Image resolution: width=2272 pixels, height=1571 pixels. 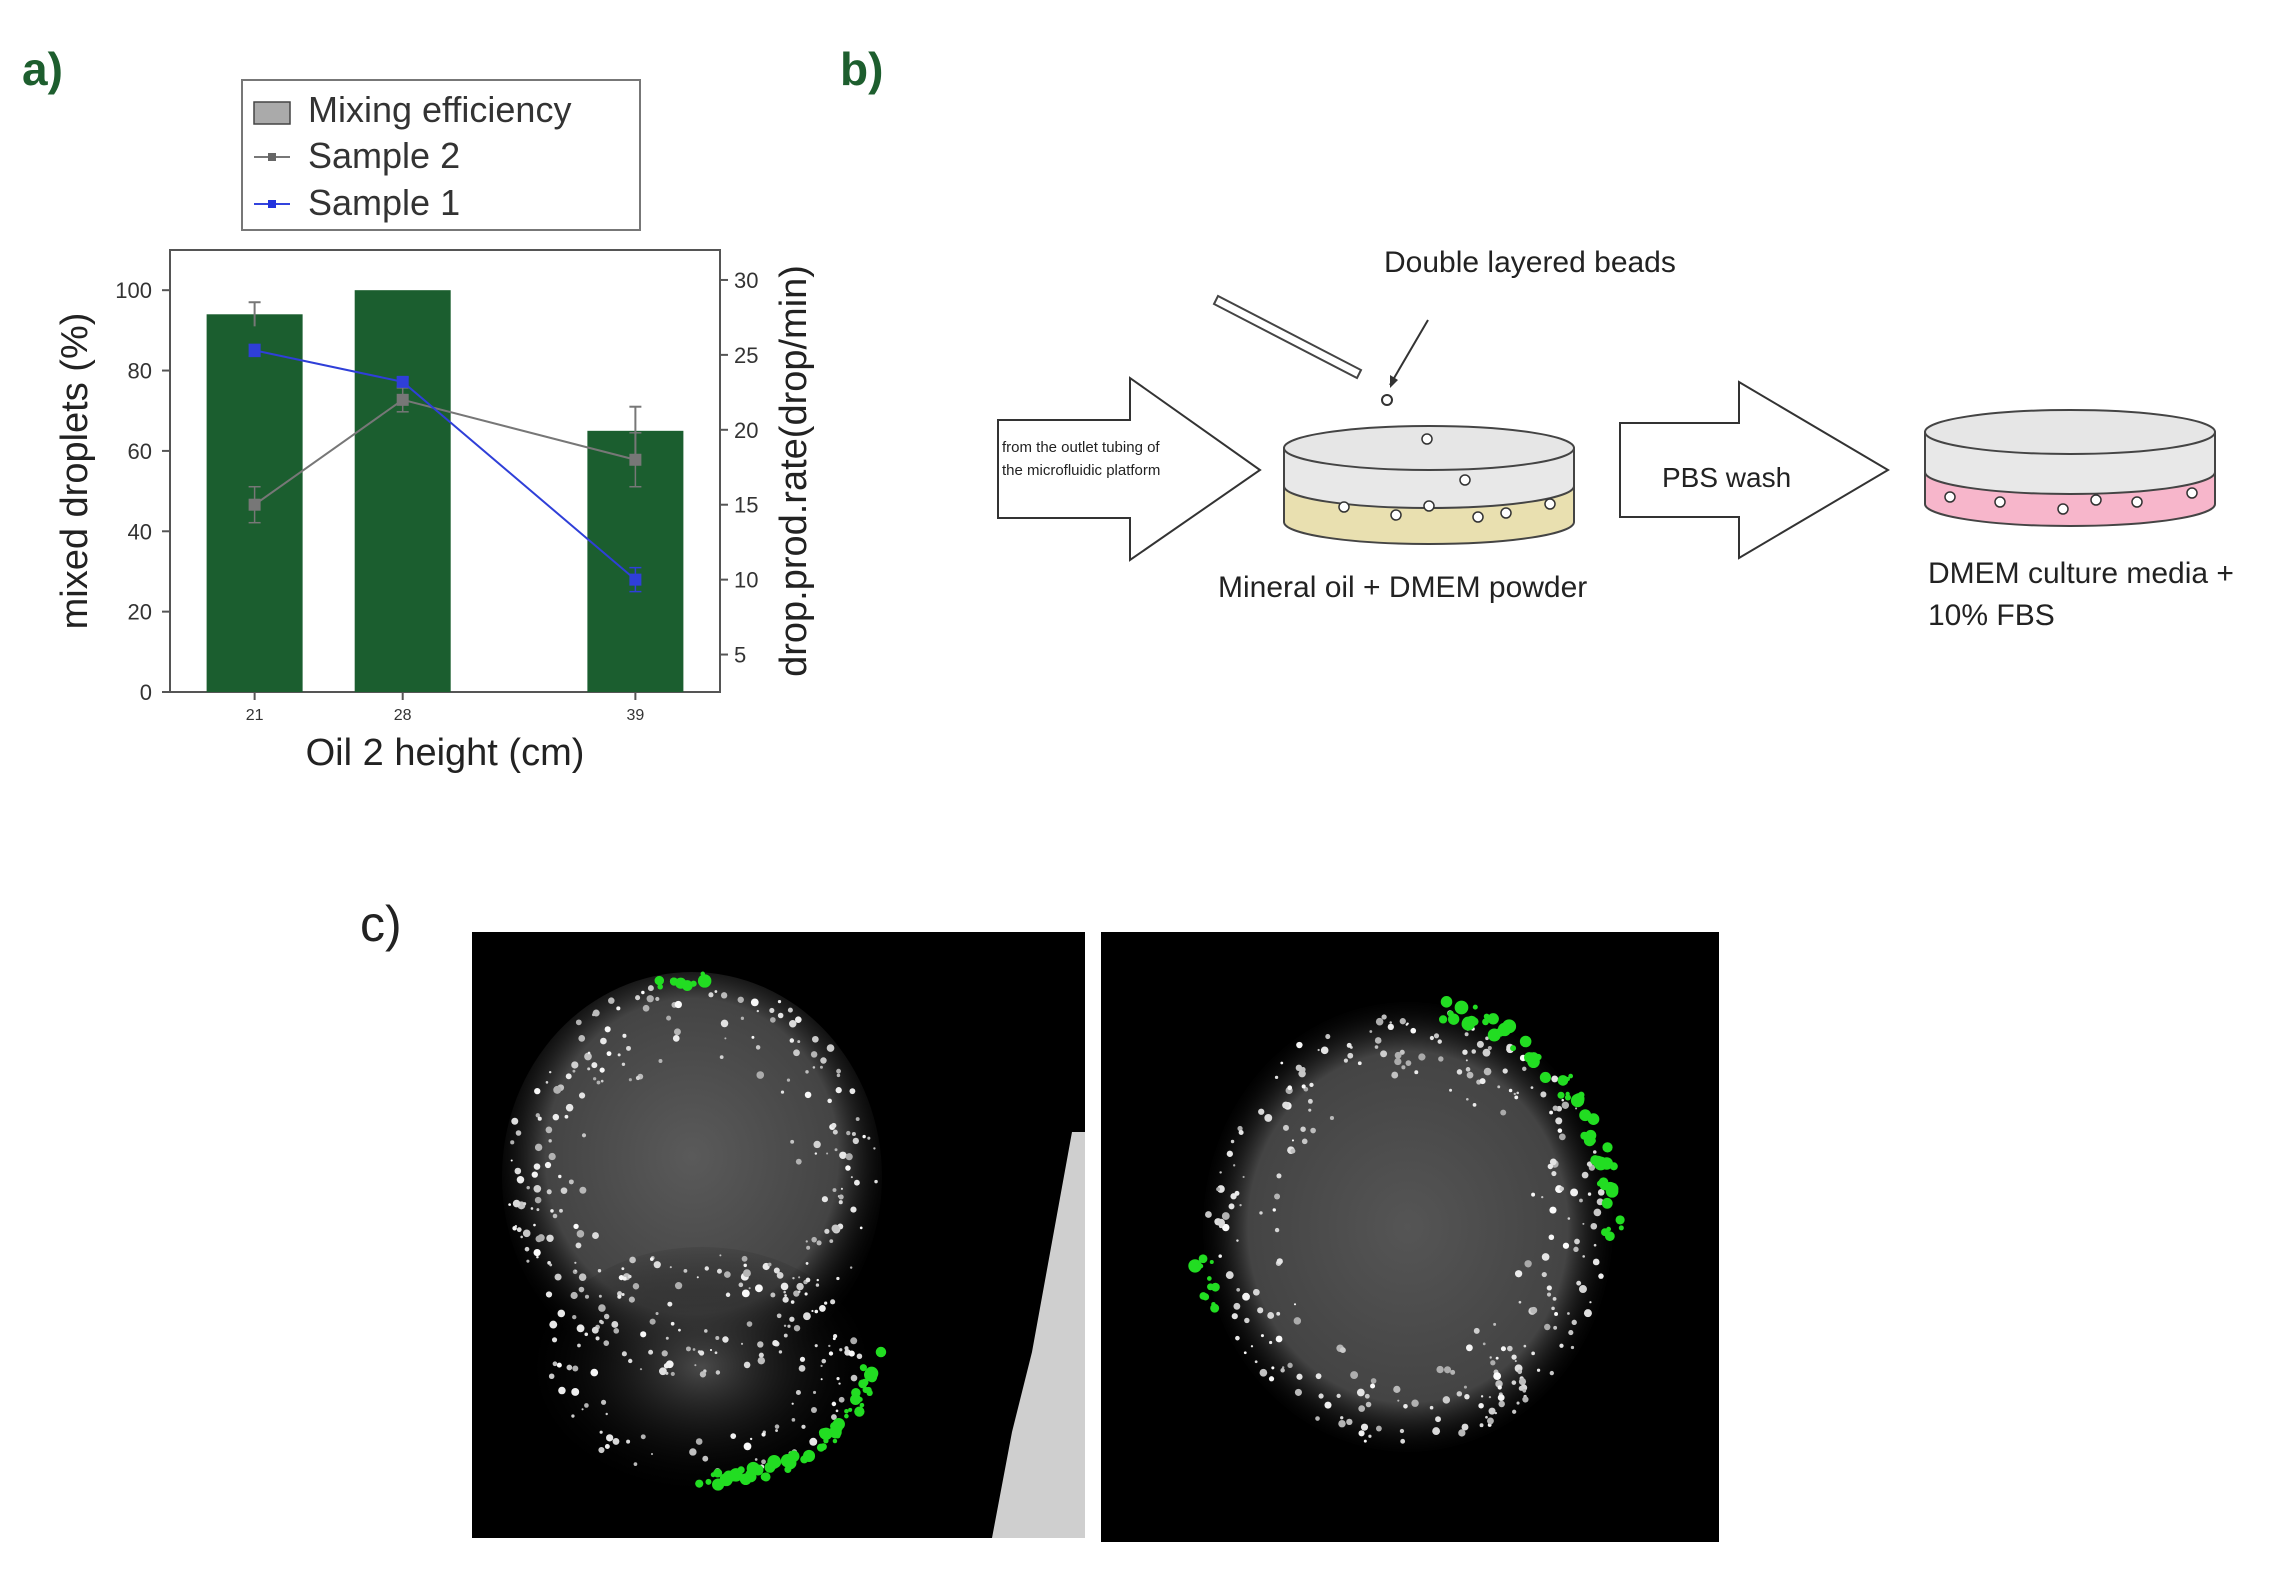 What do you see at coordinates (436, 496) in the screenshot?
I see `axes-group: 0 20 40 60 80 100 5 10 15 20 25 30 21 28 39` at bounding box center [436, 496].